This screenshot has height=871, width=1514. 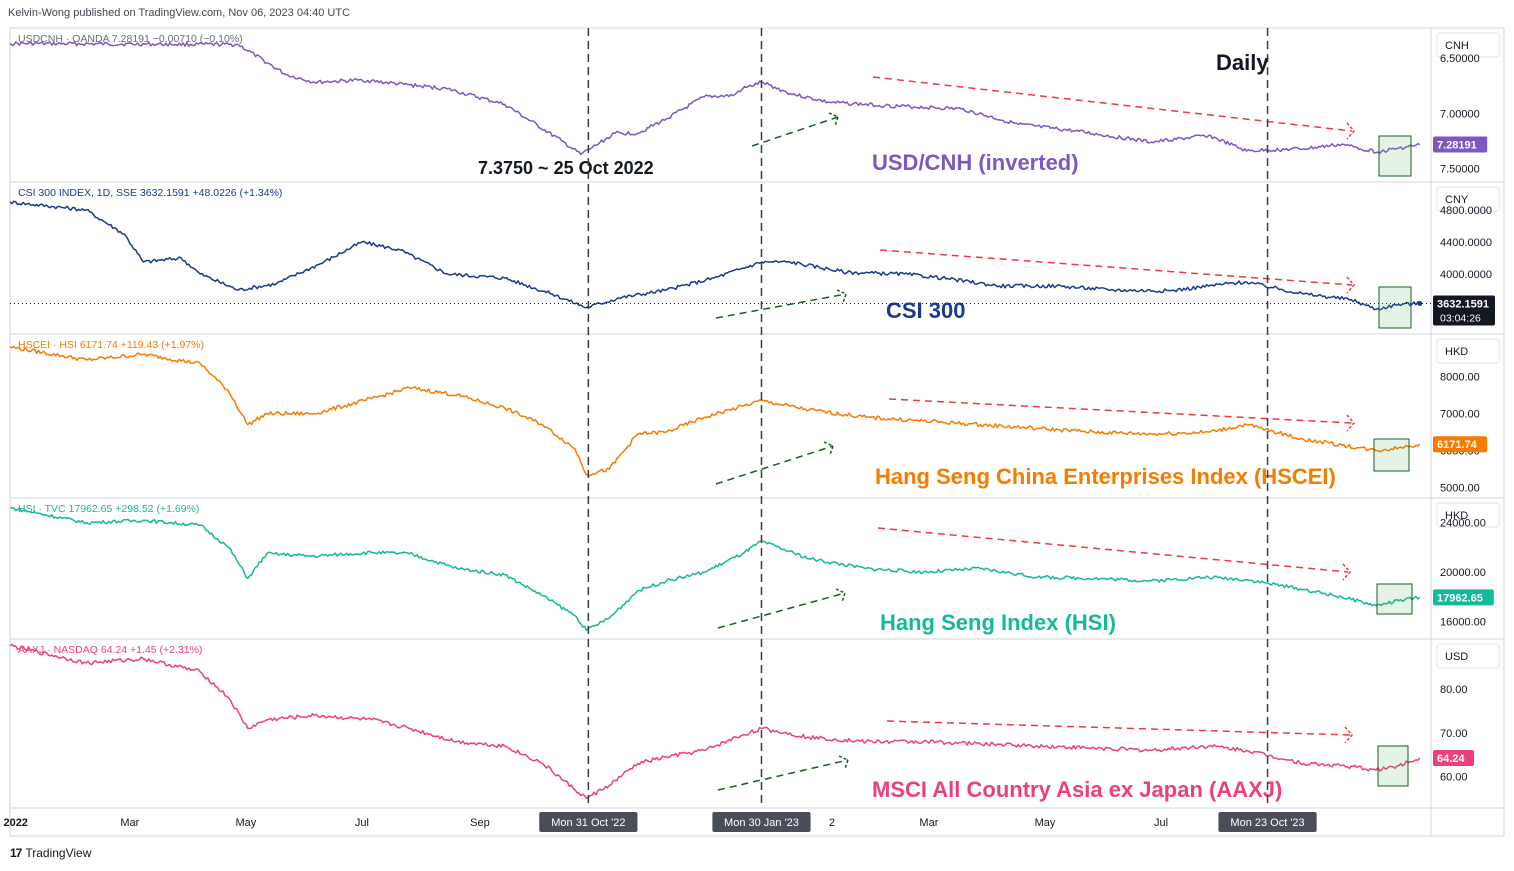 I want to click on last-price-label: 17962.65, so click(x=1460, y=598).